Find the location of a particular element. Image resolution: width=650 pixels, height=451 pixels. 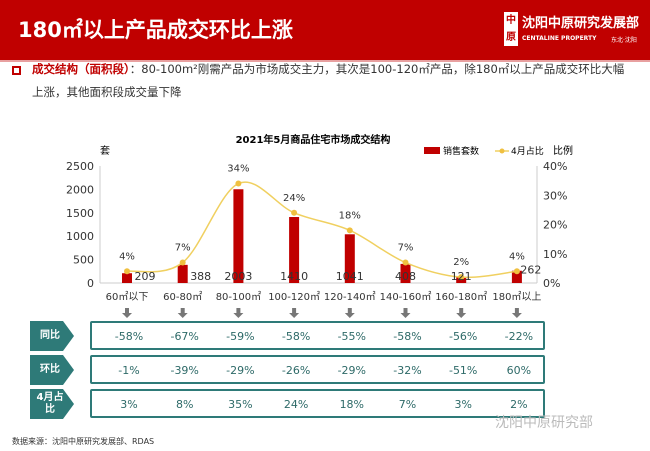

row-label-text: 环比 is located at coordinates (50, 369).